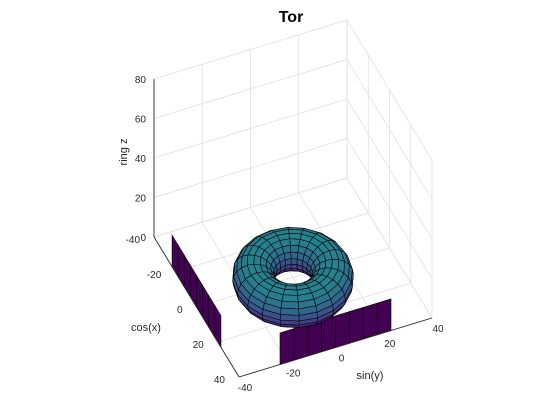 The width and height of the screenshot is (560, 420). Describe the element at coordinates (245, 388) in the screenshot. I see `x-tick-label: -40` at that location.